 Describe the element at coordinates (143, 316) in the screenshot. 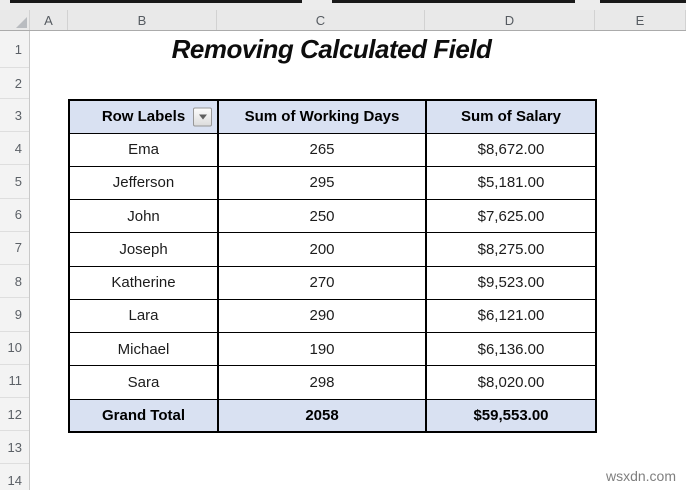

I see `pivot-cell-r5-c0: Lara` at that location.